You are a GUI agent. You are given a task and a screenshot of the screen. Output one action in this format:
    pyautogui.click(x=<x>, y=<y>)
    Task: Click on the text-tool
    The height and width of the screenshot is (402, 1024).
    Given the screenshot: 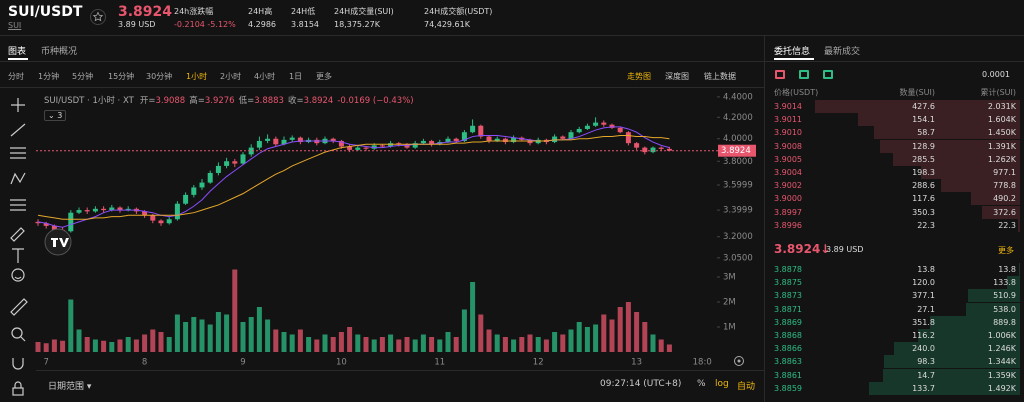 What is the action you would take?
    pyautogui.click(x=18, y=255)
    